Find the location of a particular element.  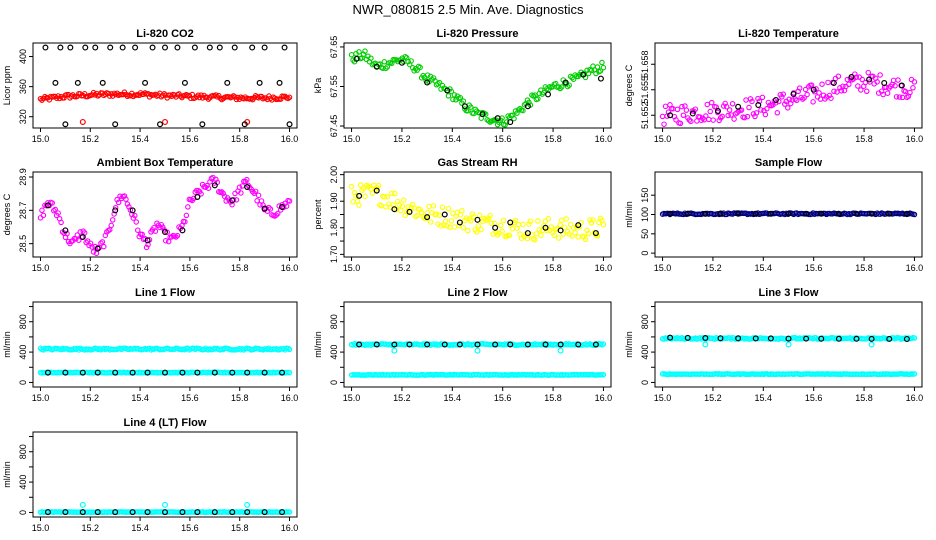

y-tick-label: 28.7 is located at coordinates (23, 211).